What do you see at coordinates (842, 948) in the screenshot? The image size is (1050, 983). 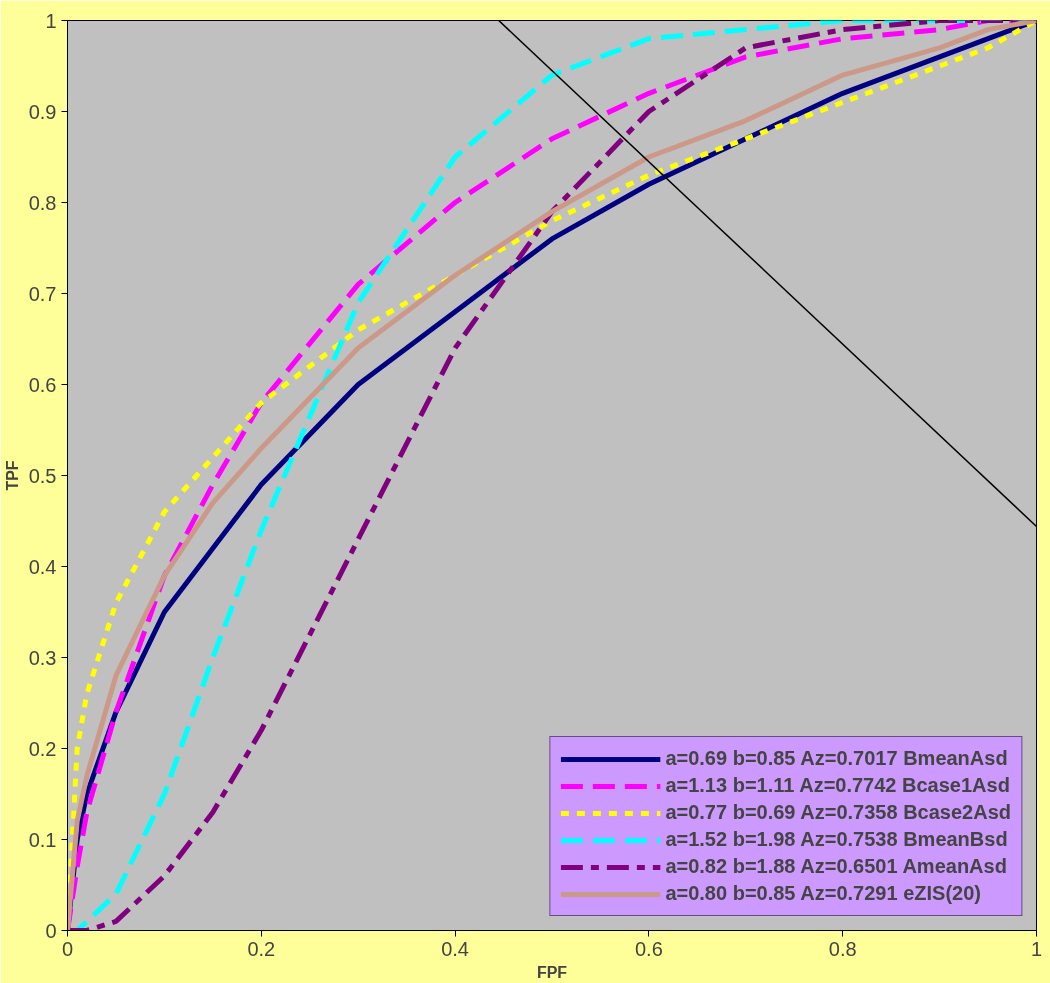 I see `x-tick-label: 0.8` at bounding box center [842, 948].